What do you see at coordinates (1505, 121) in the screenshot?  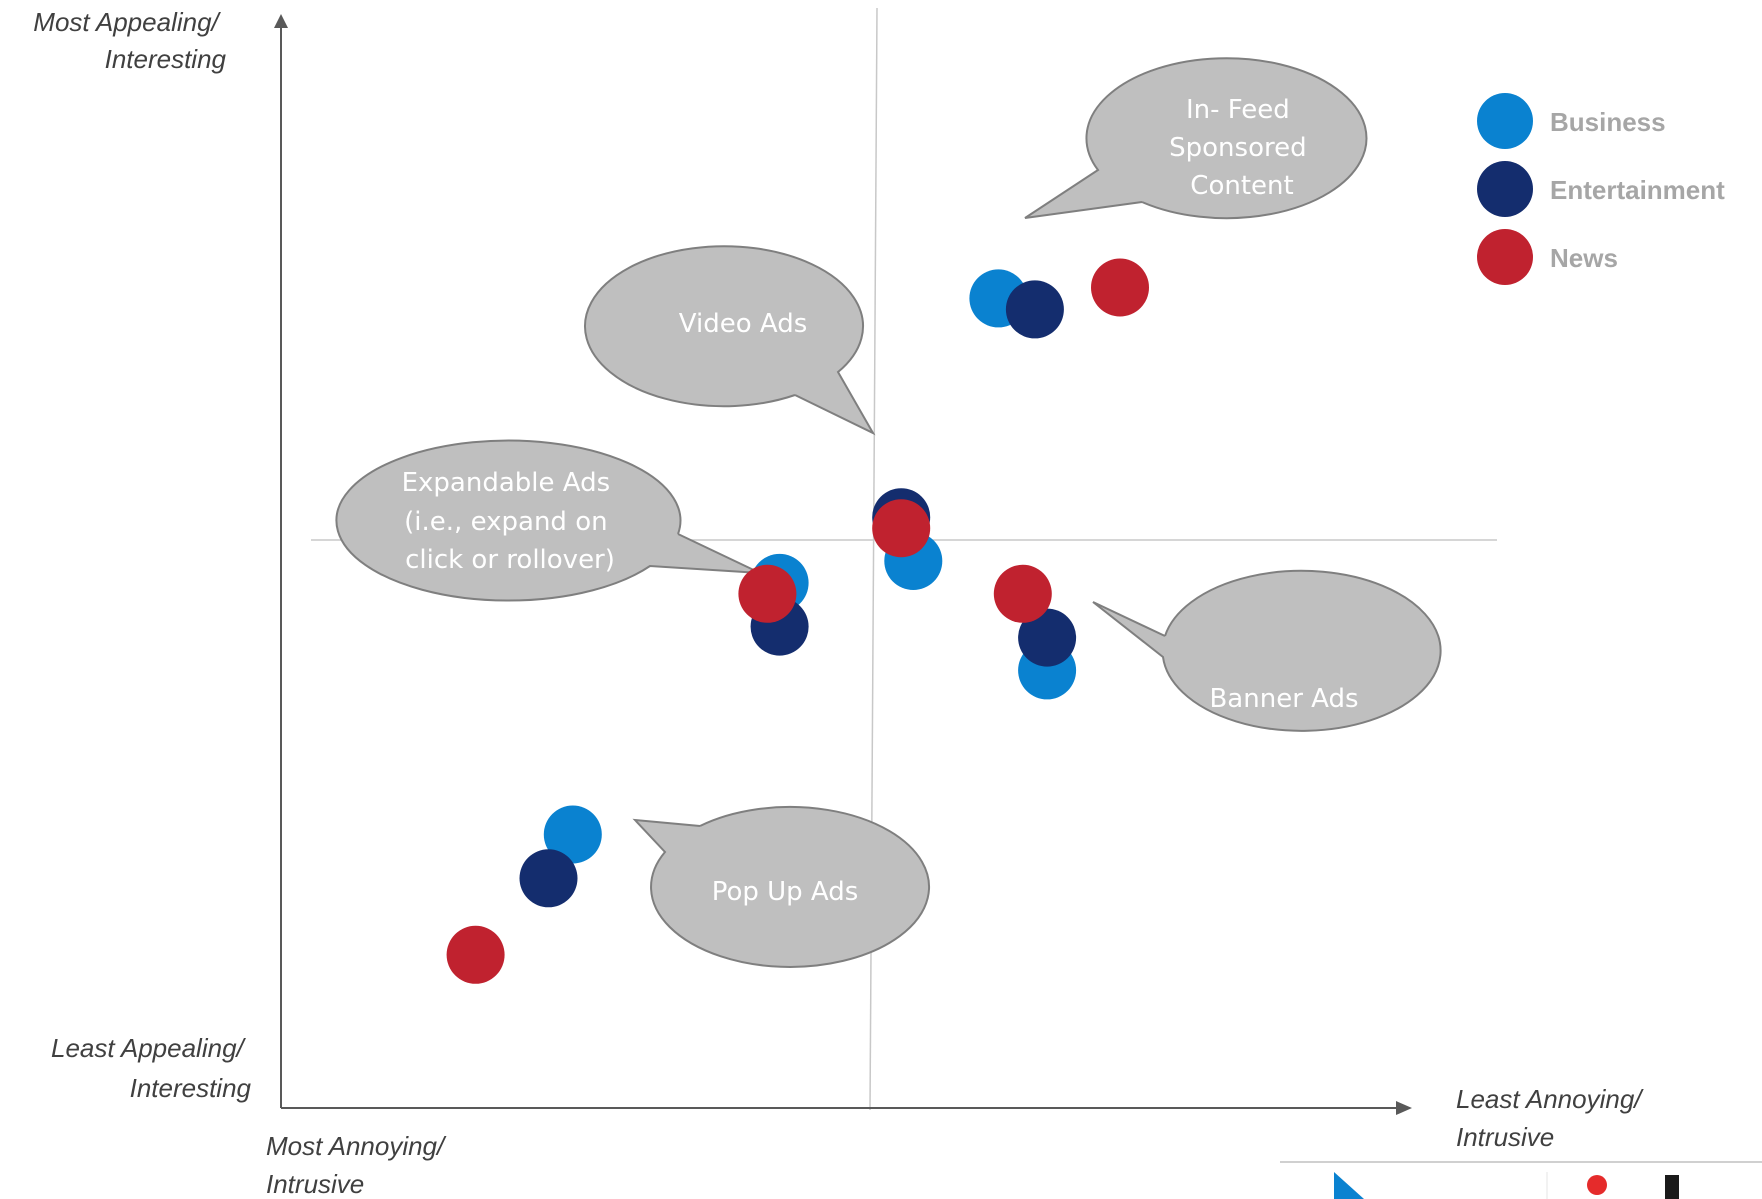 I see `legend-swatch-business` at bounding box center [1505, 121].